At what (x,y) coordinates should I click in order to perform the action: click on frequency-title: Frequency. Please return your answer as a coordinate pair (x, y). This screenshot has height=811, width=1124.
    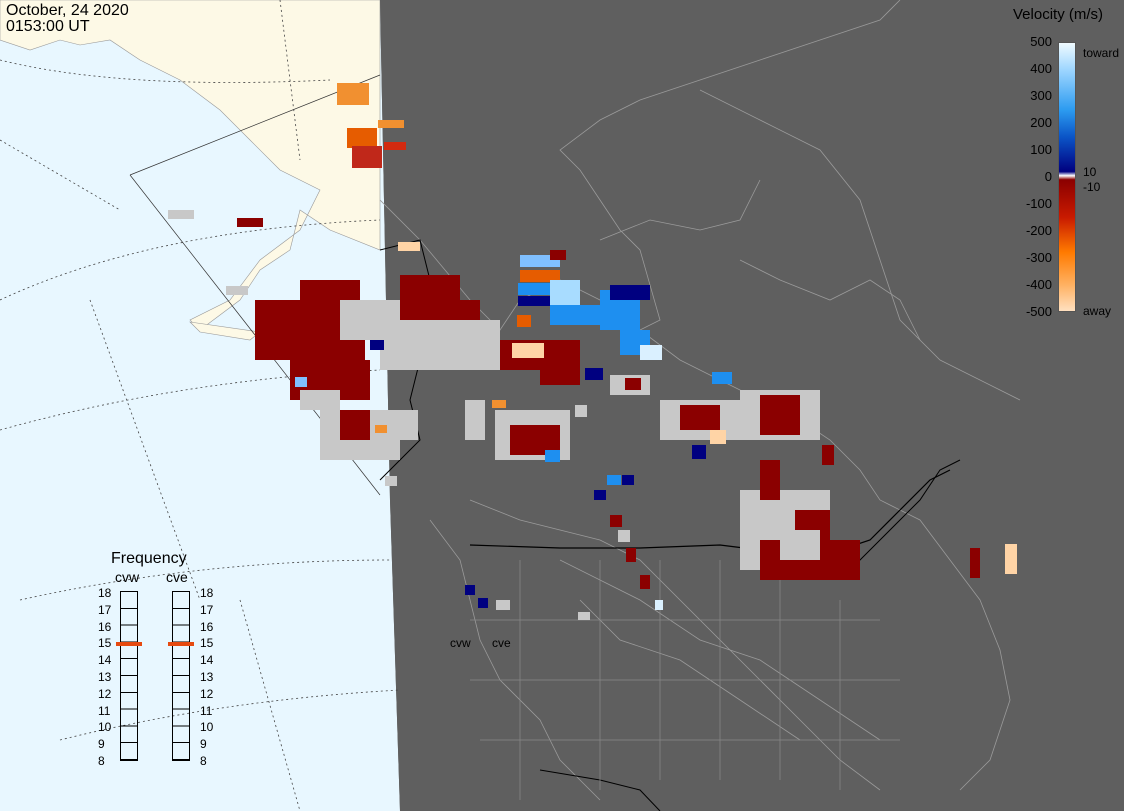
    Looking at the image, I should click on (149, 558).